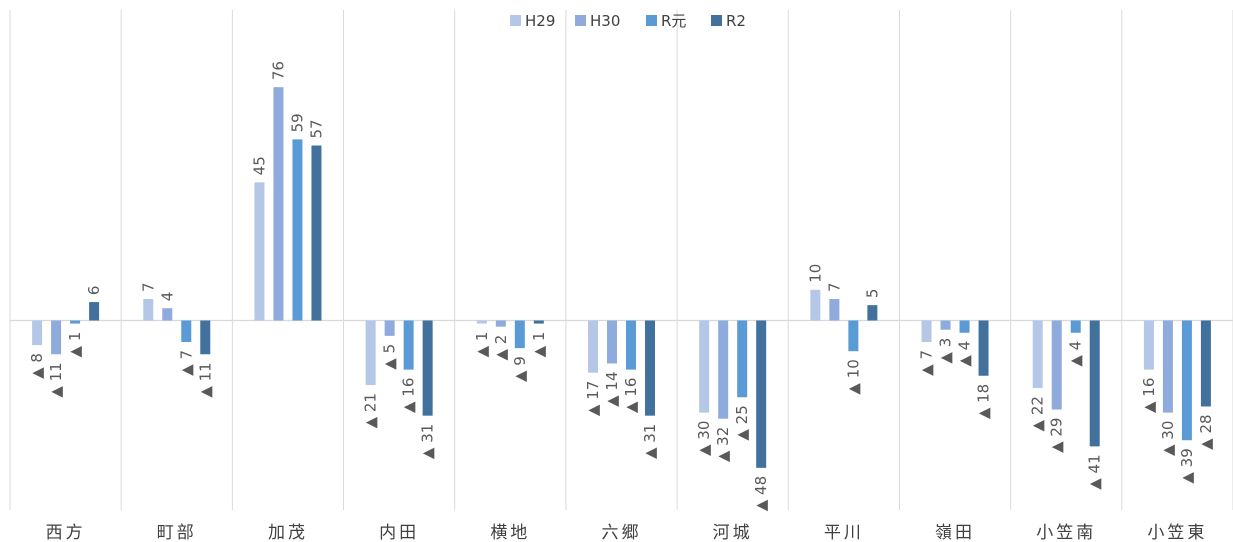 This screenshot has width=1233, height=542. What do you see at coordinates (316, 233) in the screenshot?
I see `bar-R2-加茂` at bounding box center [316, 233].